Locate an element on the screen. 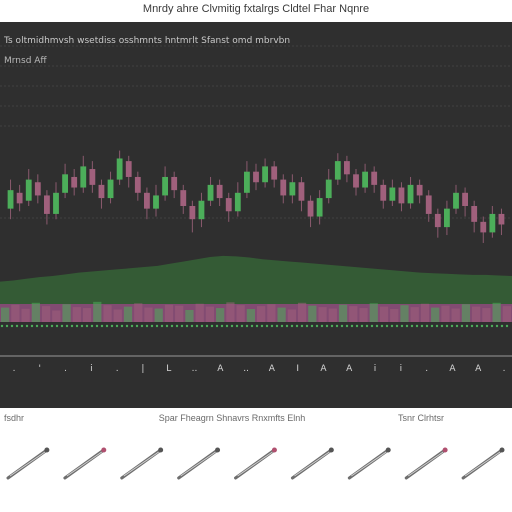 Image resolution: width=512 pixels, height=512 pixels. caption-middle: Spar Fheagrn Shnavrs Rnxmfts Elnh is located at coordinates (232, 418).